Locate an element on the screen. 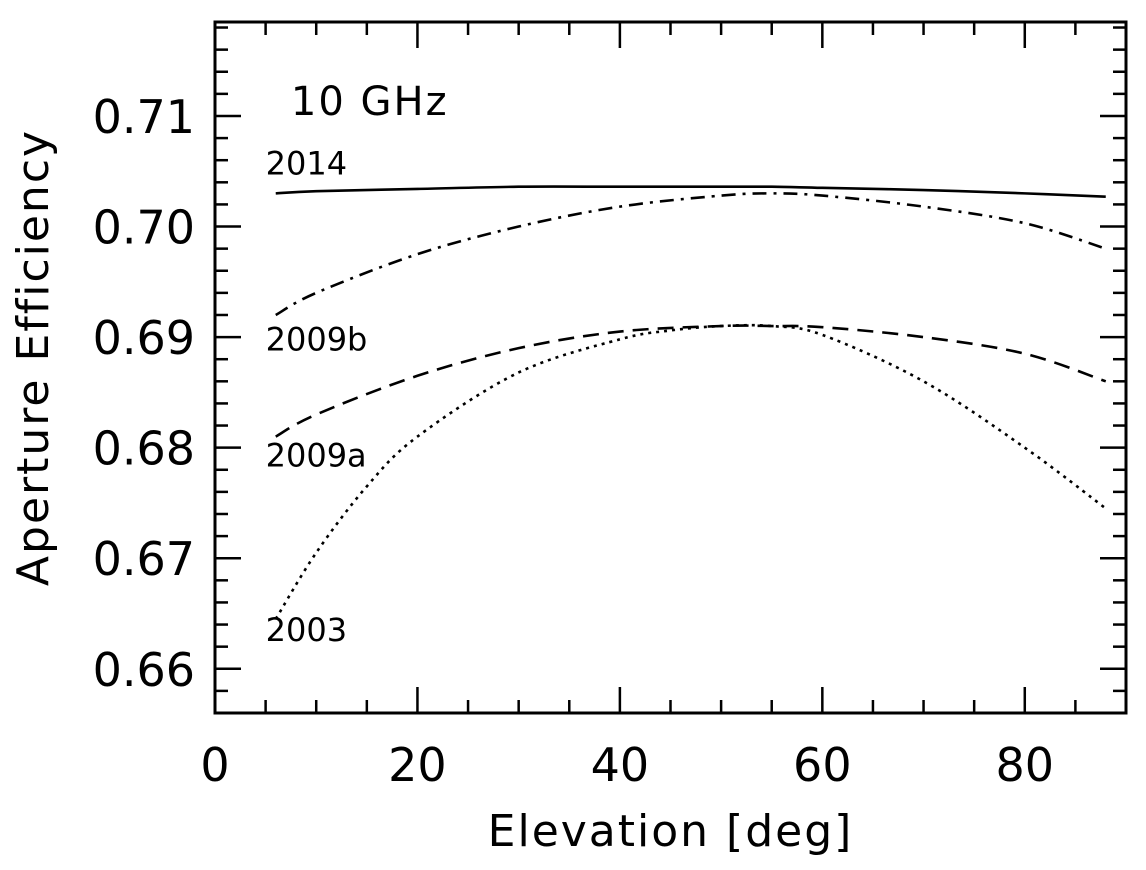 This screenshot has width=1146, height=870. x-tick-label: 80 is located at coordinates (1025, 765).